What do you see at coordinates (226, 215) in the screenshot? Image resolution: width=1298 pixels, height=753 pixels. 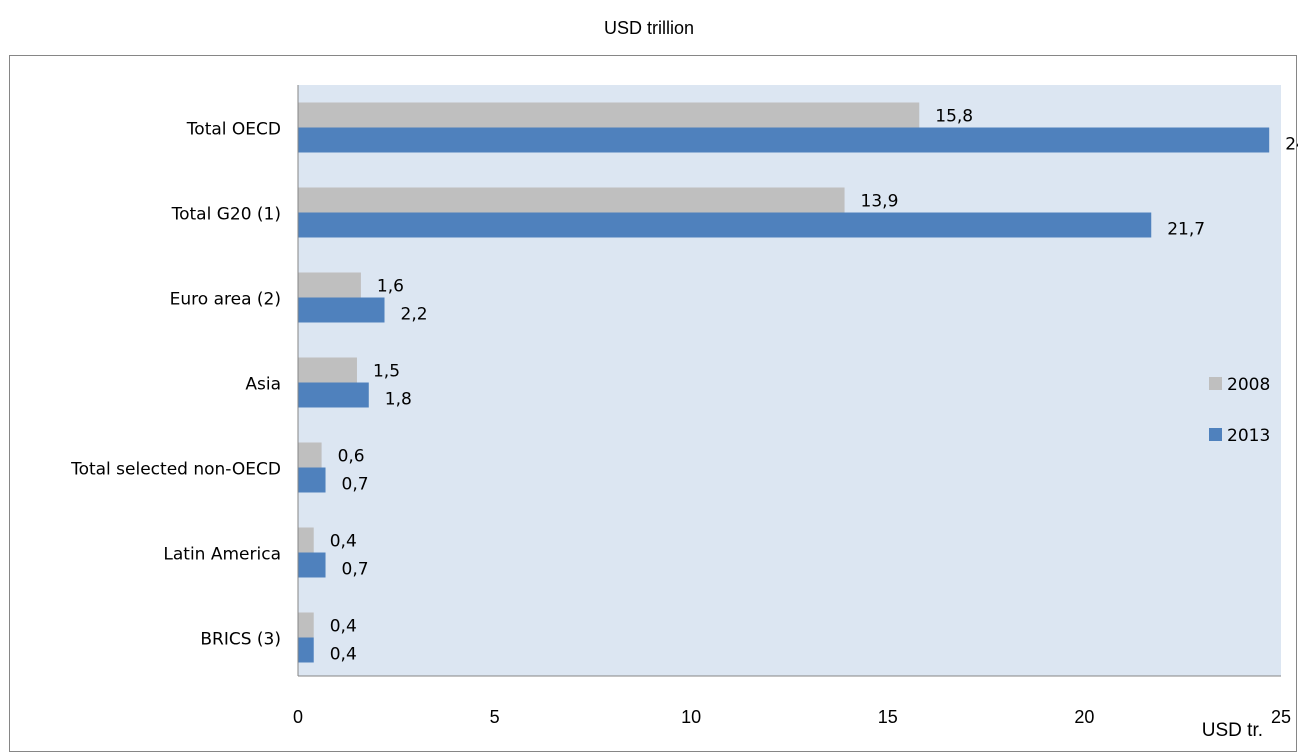 I see `category-label: Total G20 (1)` at bounding box center [226, 215].